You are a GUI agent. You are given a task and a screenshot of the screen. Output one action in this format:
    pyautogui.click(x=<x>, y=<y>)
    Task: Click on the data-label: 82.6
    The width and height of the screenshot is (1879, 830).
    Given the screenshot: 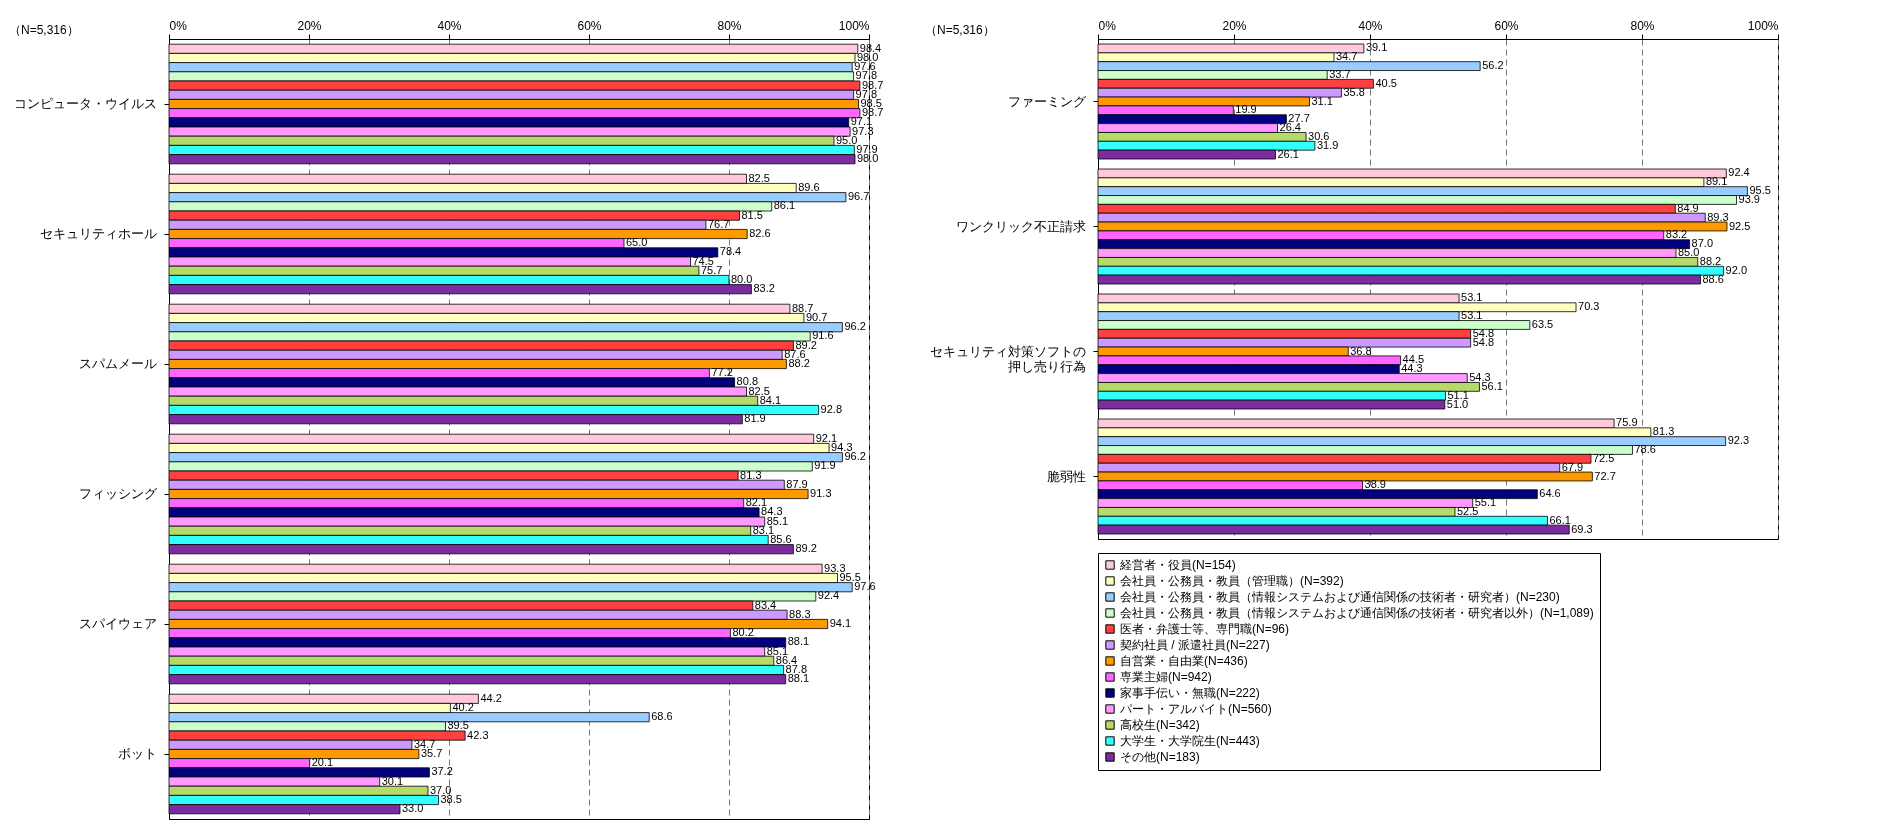 What is the action you would take?
    pyautogui.click(x=760, y=233)
    